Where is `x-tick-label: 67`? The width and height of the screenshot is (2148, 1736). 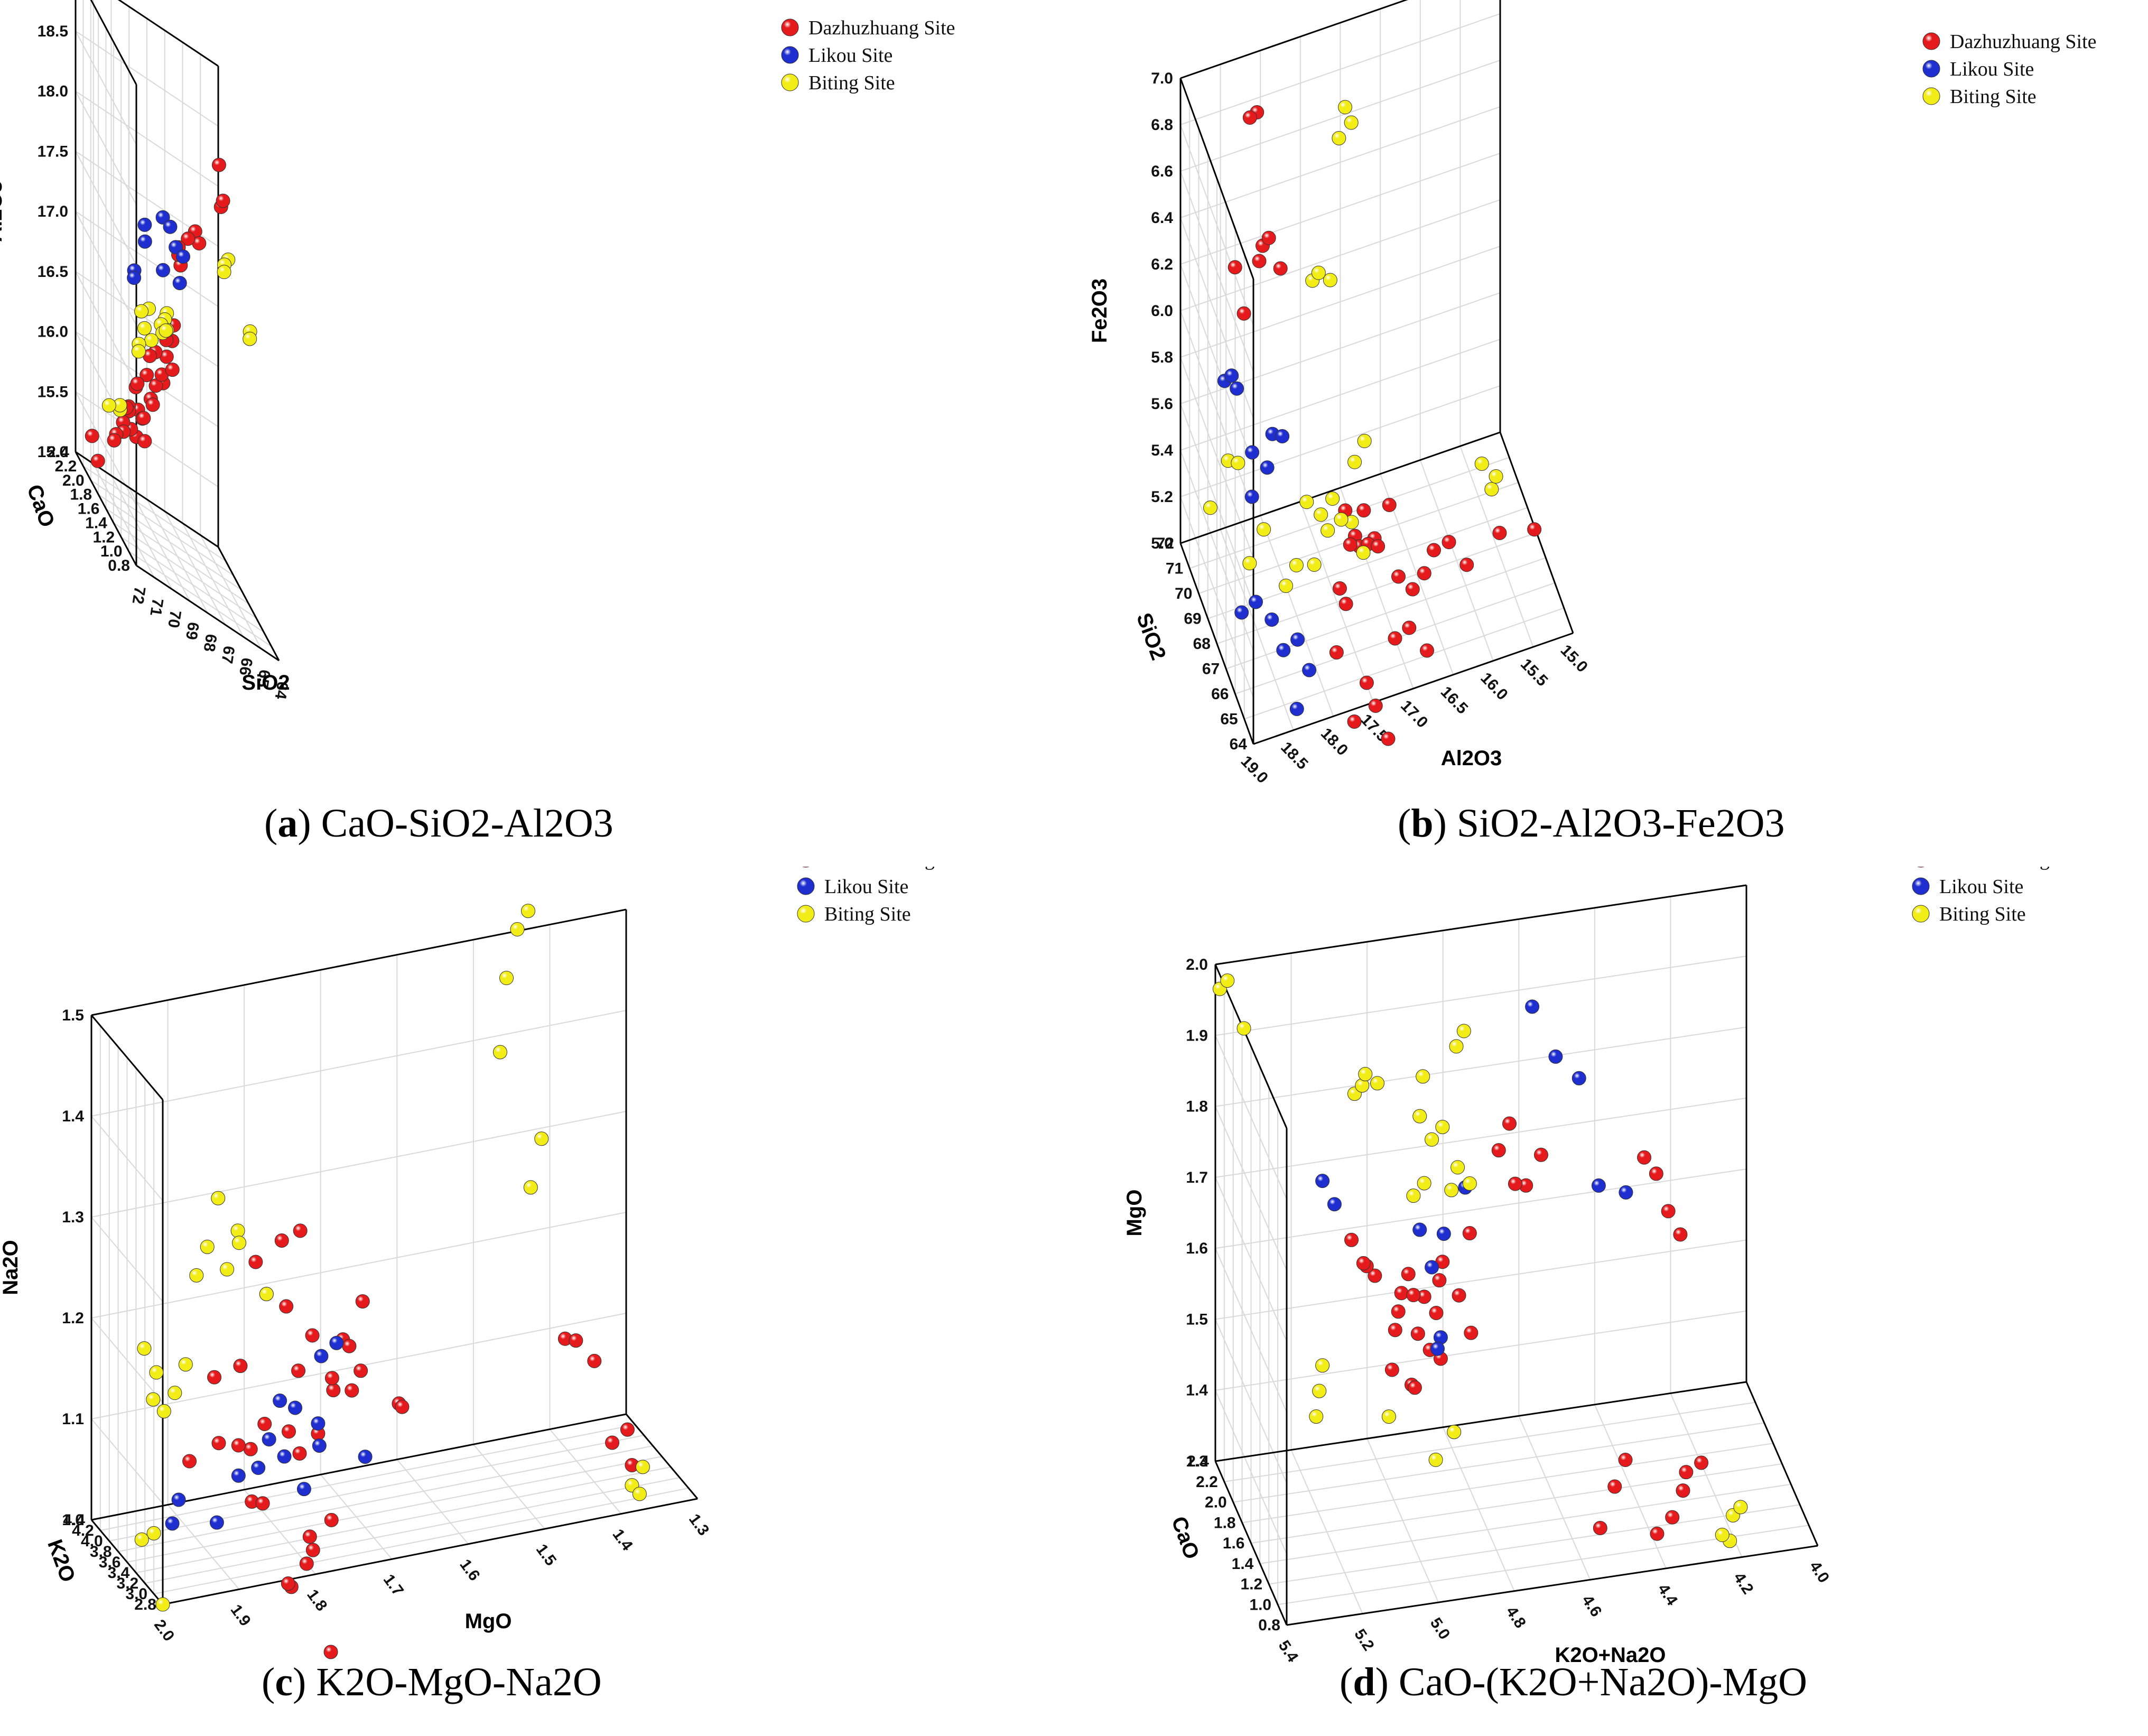 x-tick-label: 67 is located at coordinates (228, 655).